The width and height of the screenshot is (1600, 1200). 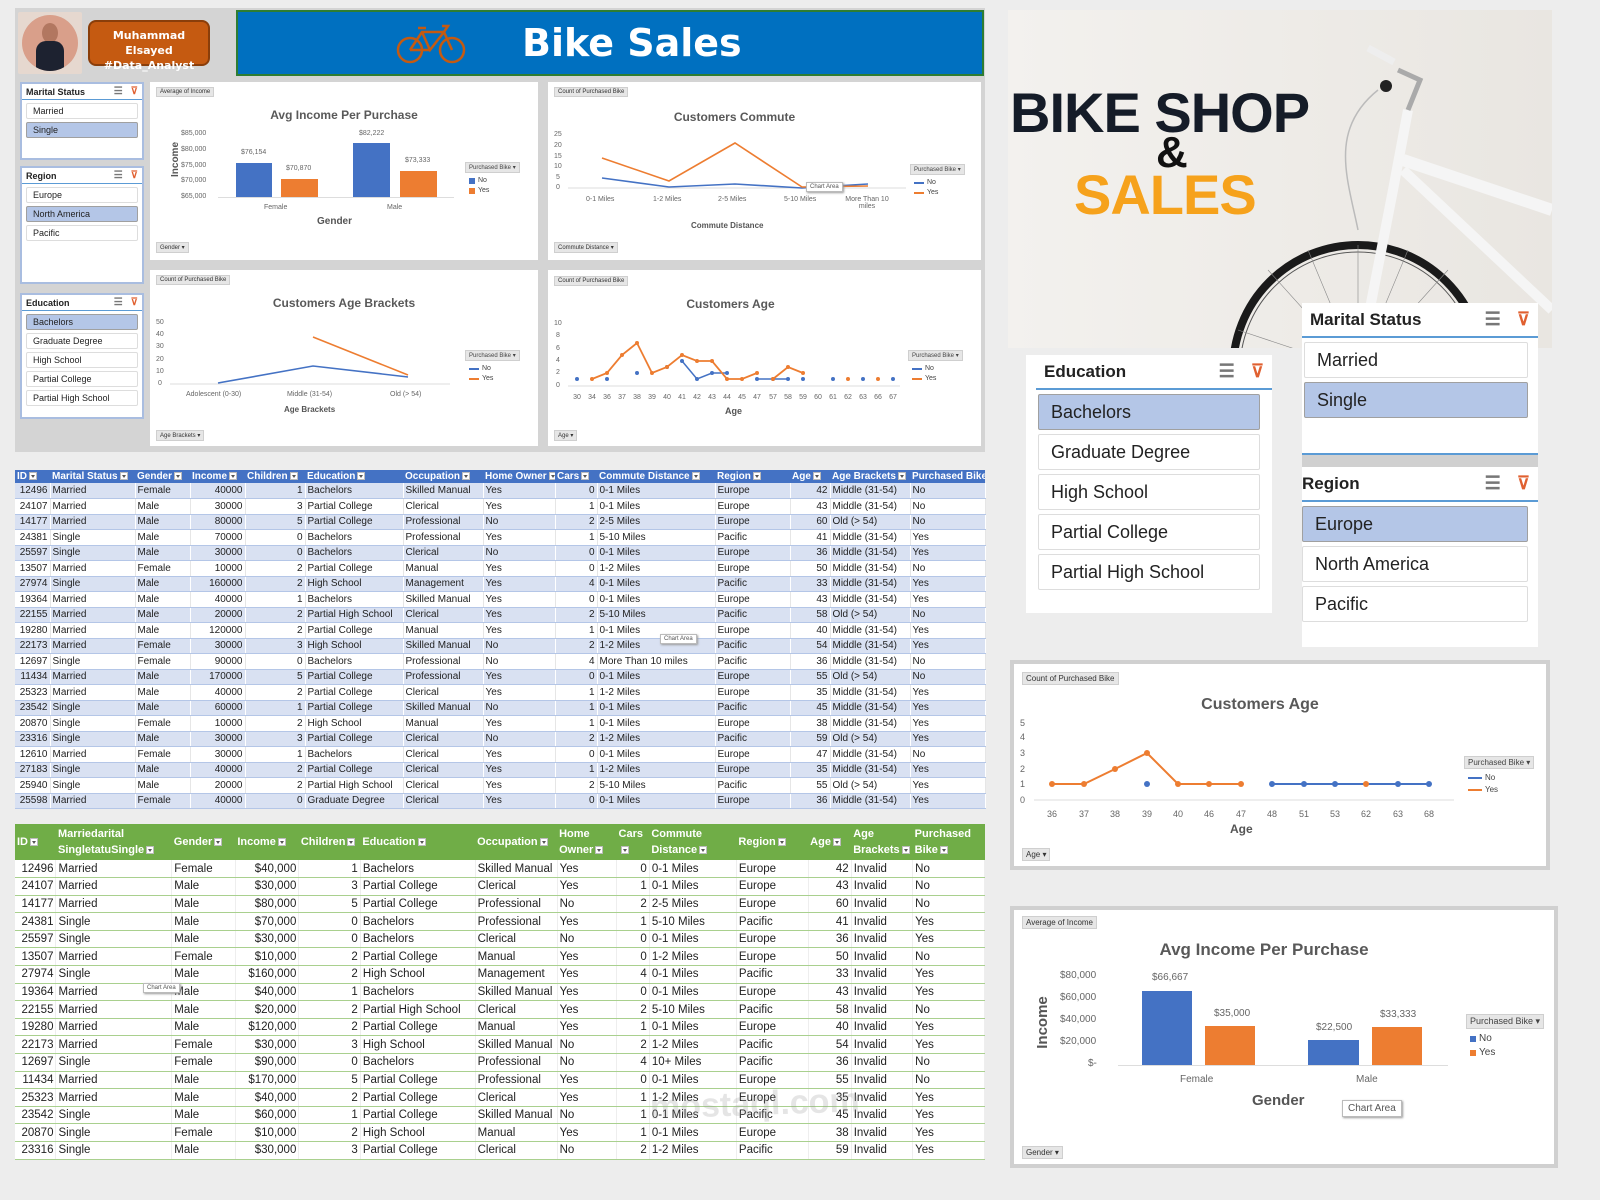 What do you see at coordinates (586, 247) in the screenshot?
I see `axis-field-button: Commute Distance ▾` at bounding box center [586, 247].